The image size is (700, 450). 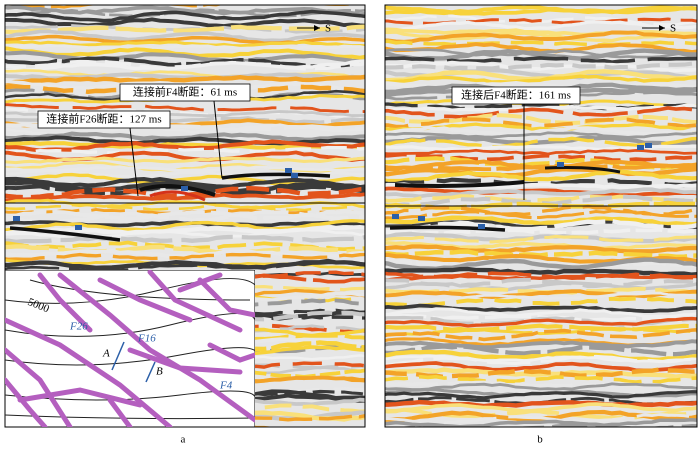 I want to click on callout-text: 连接后F4断距：161 ms, so click(x=516, y=95).